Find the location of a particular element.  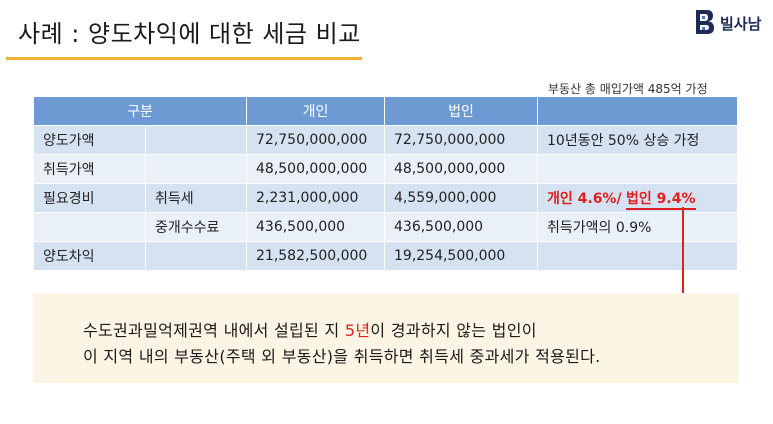

table-header-row: 구분 개인 법인 is located at coordinates (386, 111).